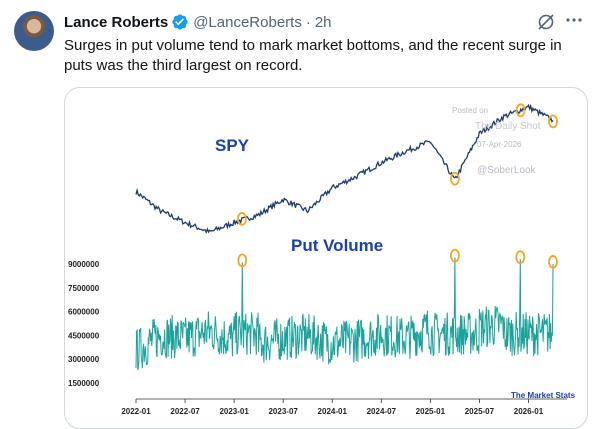 The image size is (594, 429). I want to click on author-name: Lance Roberts, so click(116, 22).